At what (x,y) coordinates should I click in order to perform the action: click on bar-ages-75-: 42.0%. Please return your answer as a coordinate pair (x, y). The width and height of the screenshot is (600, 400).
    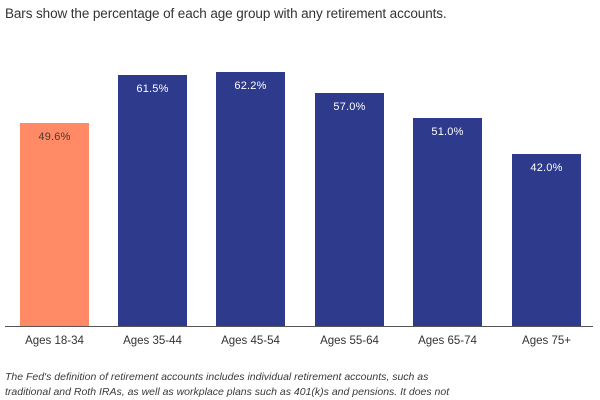
    Looking at the image, I should click on (546, 240).